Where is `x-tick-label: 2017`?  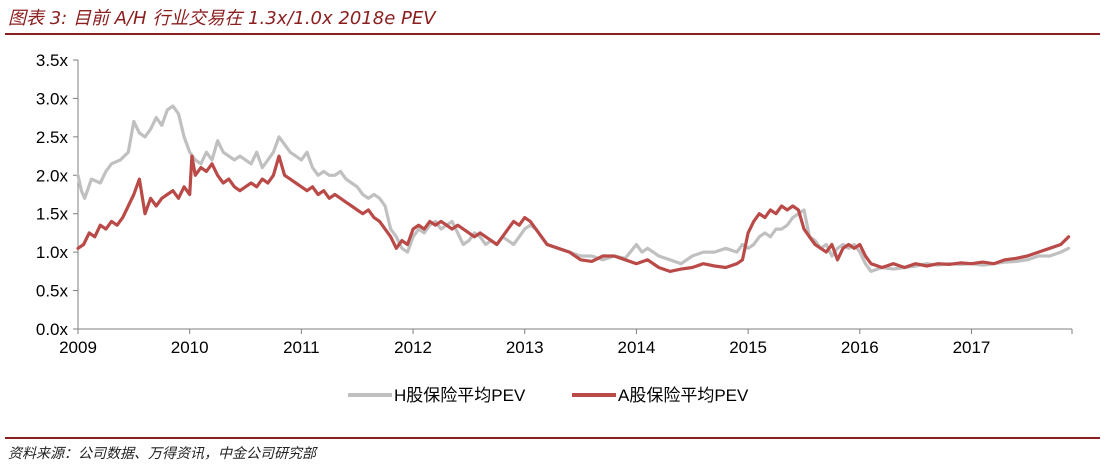
x-tick-label: 2017 is located at coordinates (972, 347).